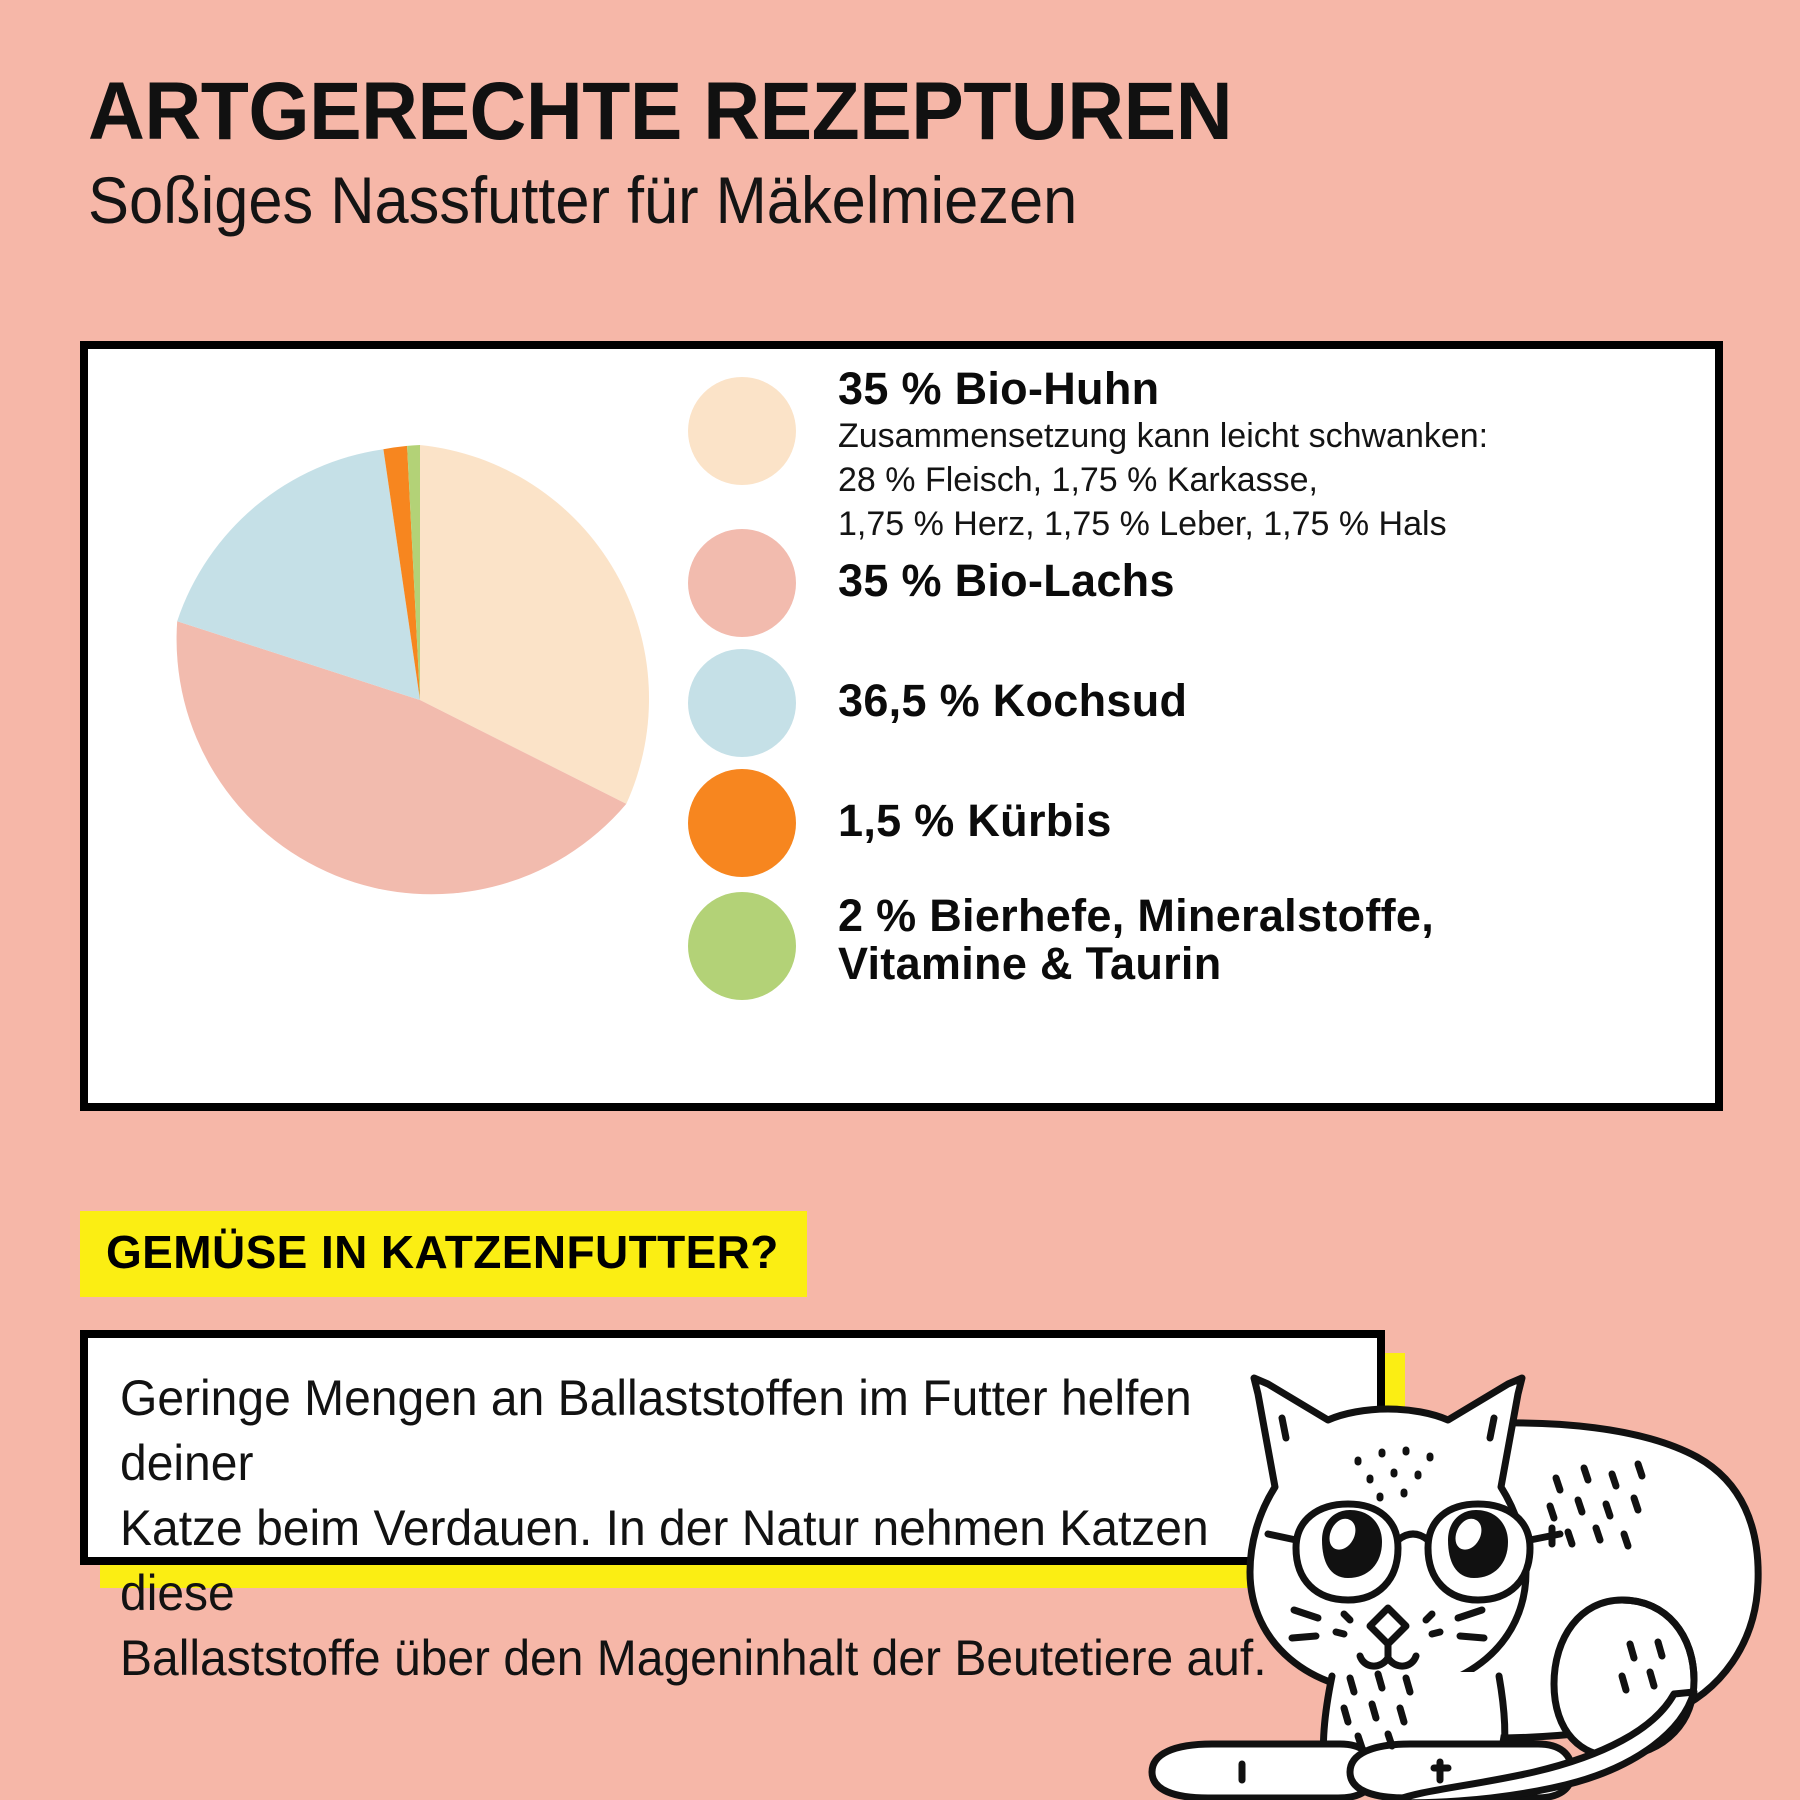 This screenshot has width=1800, height=1800. I want to click on page-title: ARTGERECHTE REZEPTUREN, so click(660, 111).